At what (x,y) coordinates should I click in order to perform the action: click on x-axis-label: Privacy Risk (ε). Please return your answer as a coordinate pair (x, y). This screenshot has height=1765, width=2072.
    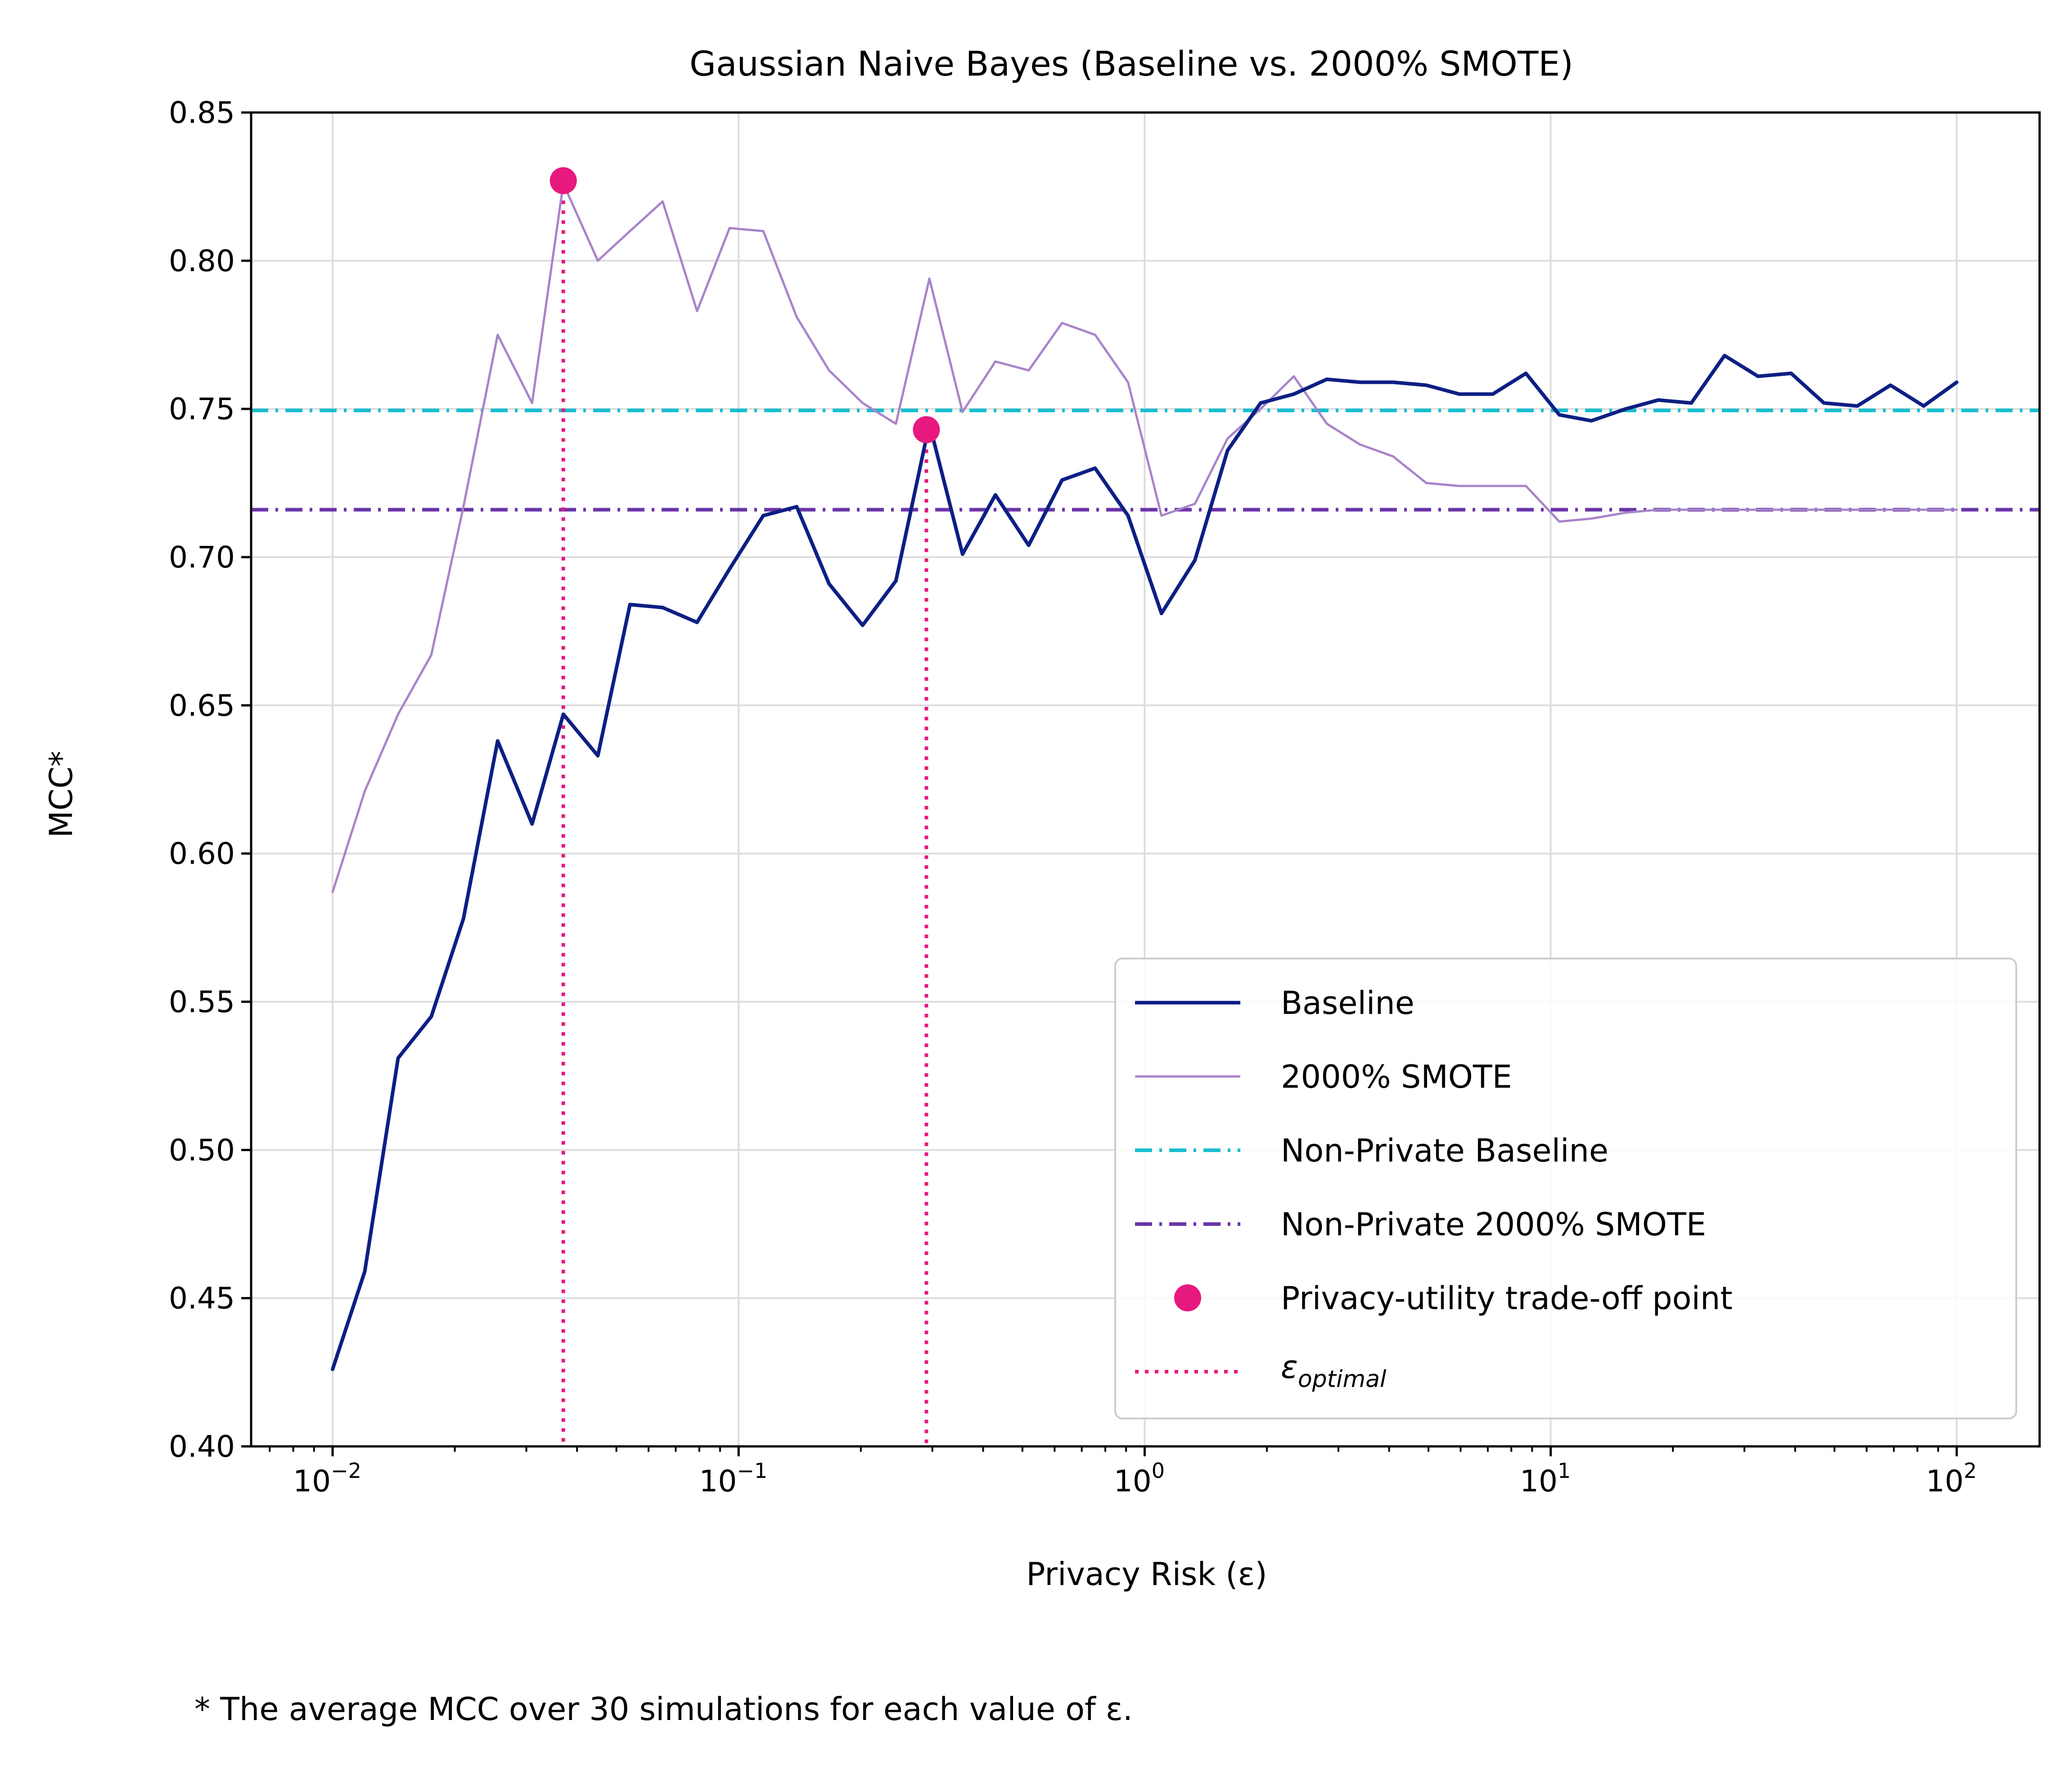
    Looking at the image, I should click on (1146, 1574).